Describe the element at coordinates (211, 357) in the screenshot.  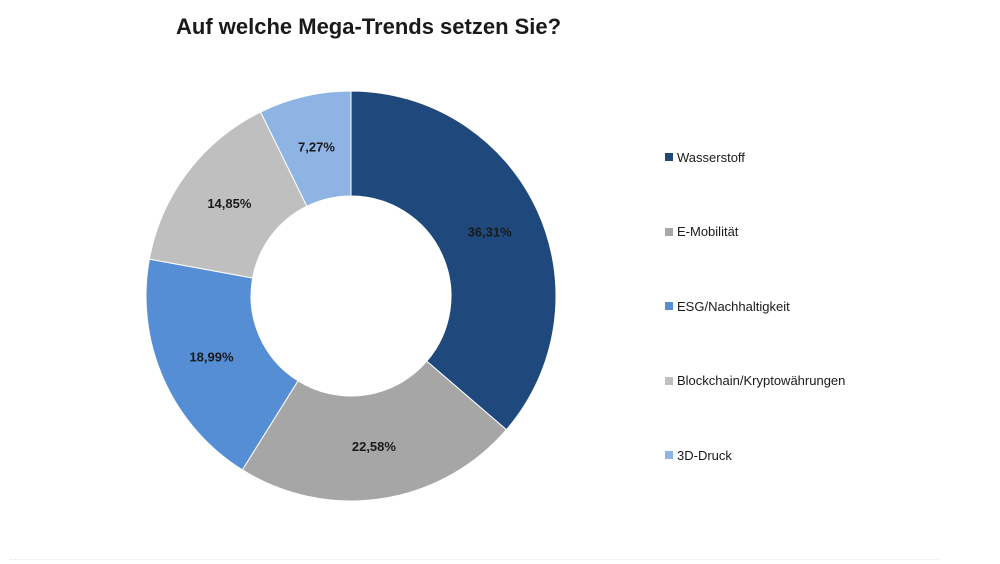
I see `slice-label-esg-nachhaltigkeit: 18,99%` at that location.